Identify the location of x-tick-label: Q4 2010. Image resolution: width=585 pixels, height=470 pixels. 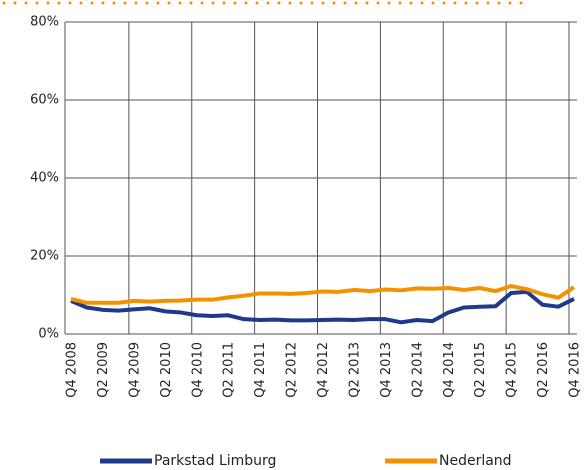
(197, 370).